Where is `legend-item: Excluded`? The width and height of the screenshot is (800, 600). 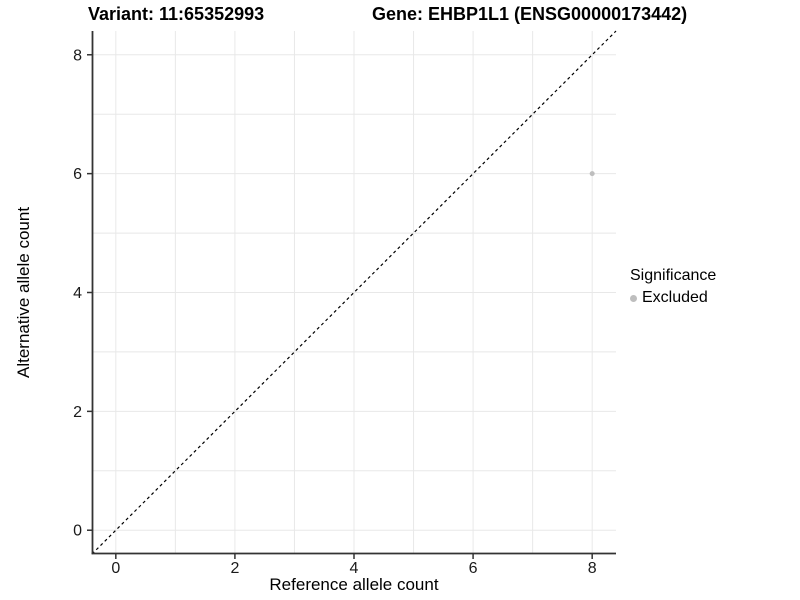 legend-item: Excluded is located at coordinates (673, 298).